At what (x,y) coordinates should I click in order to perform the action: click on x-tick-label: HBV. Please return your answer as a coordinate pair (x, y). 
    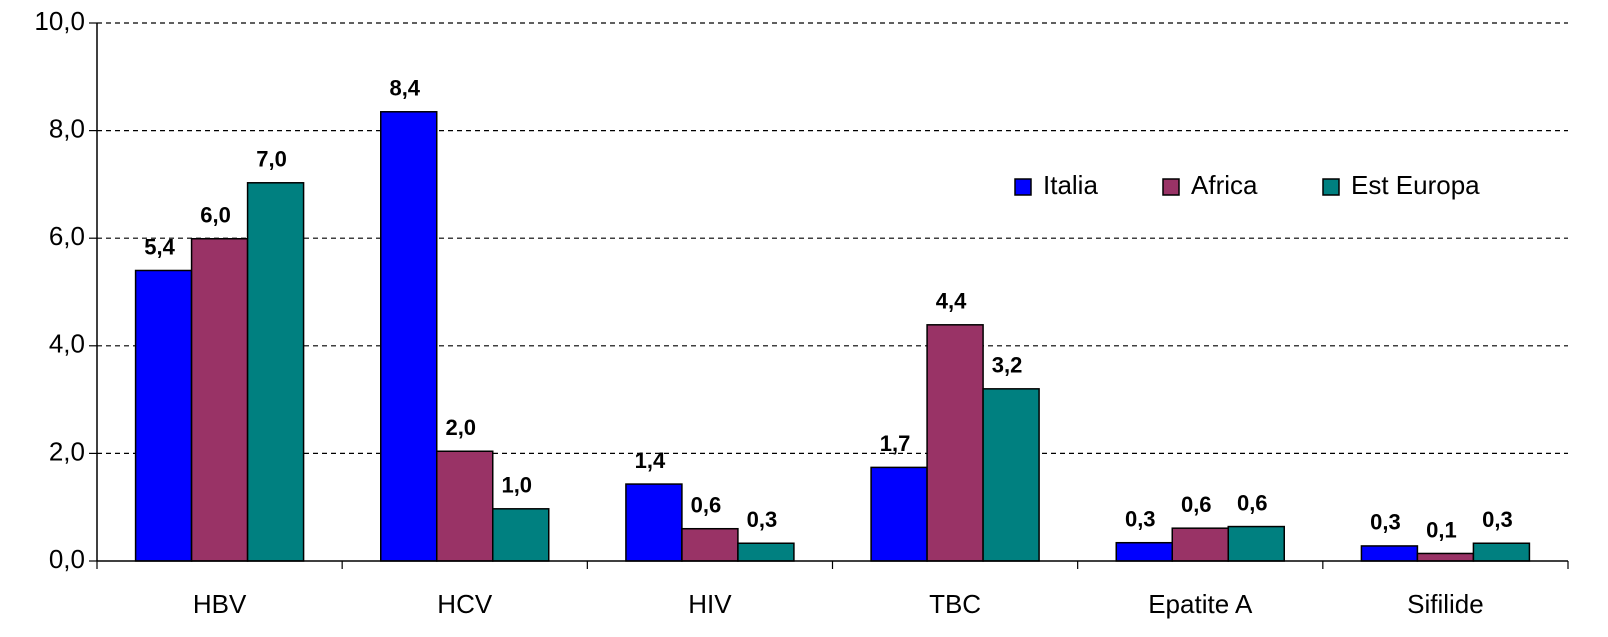
    Looking at the image, I should click on (220, 604).